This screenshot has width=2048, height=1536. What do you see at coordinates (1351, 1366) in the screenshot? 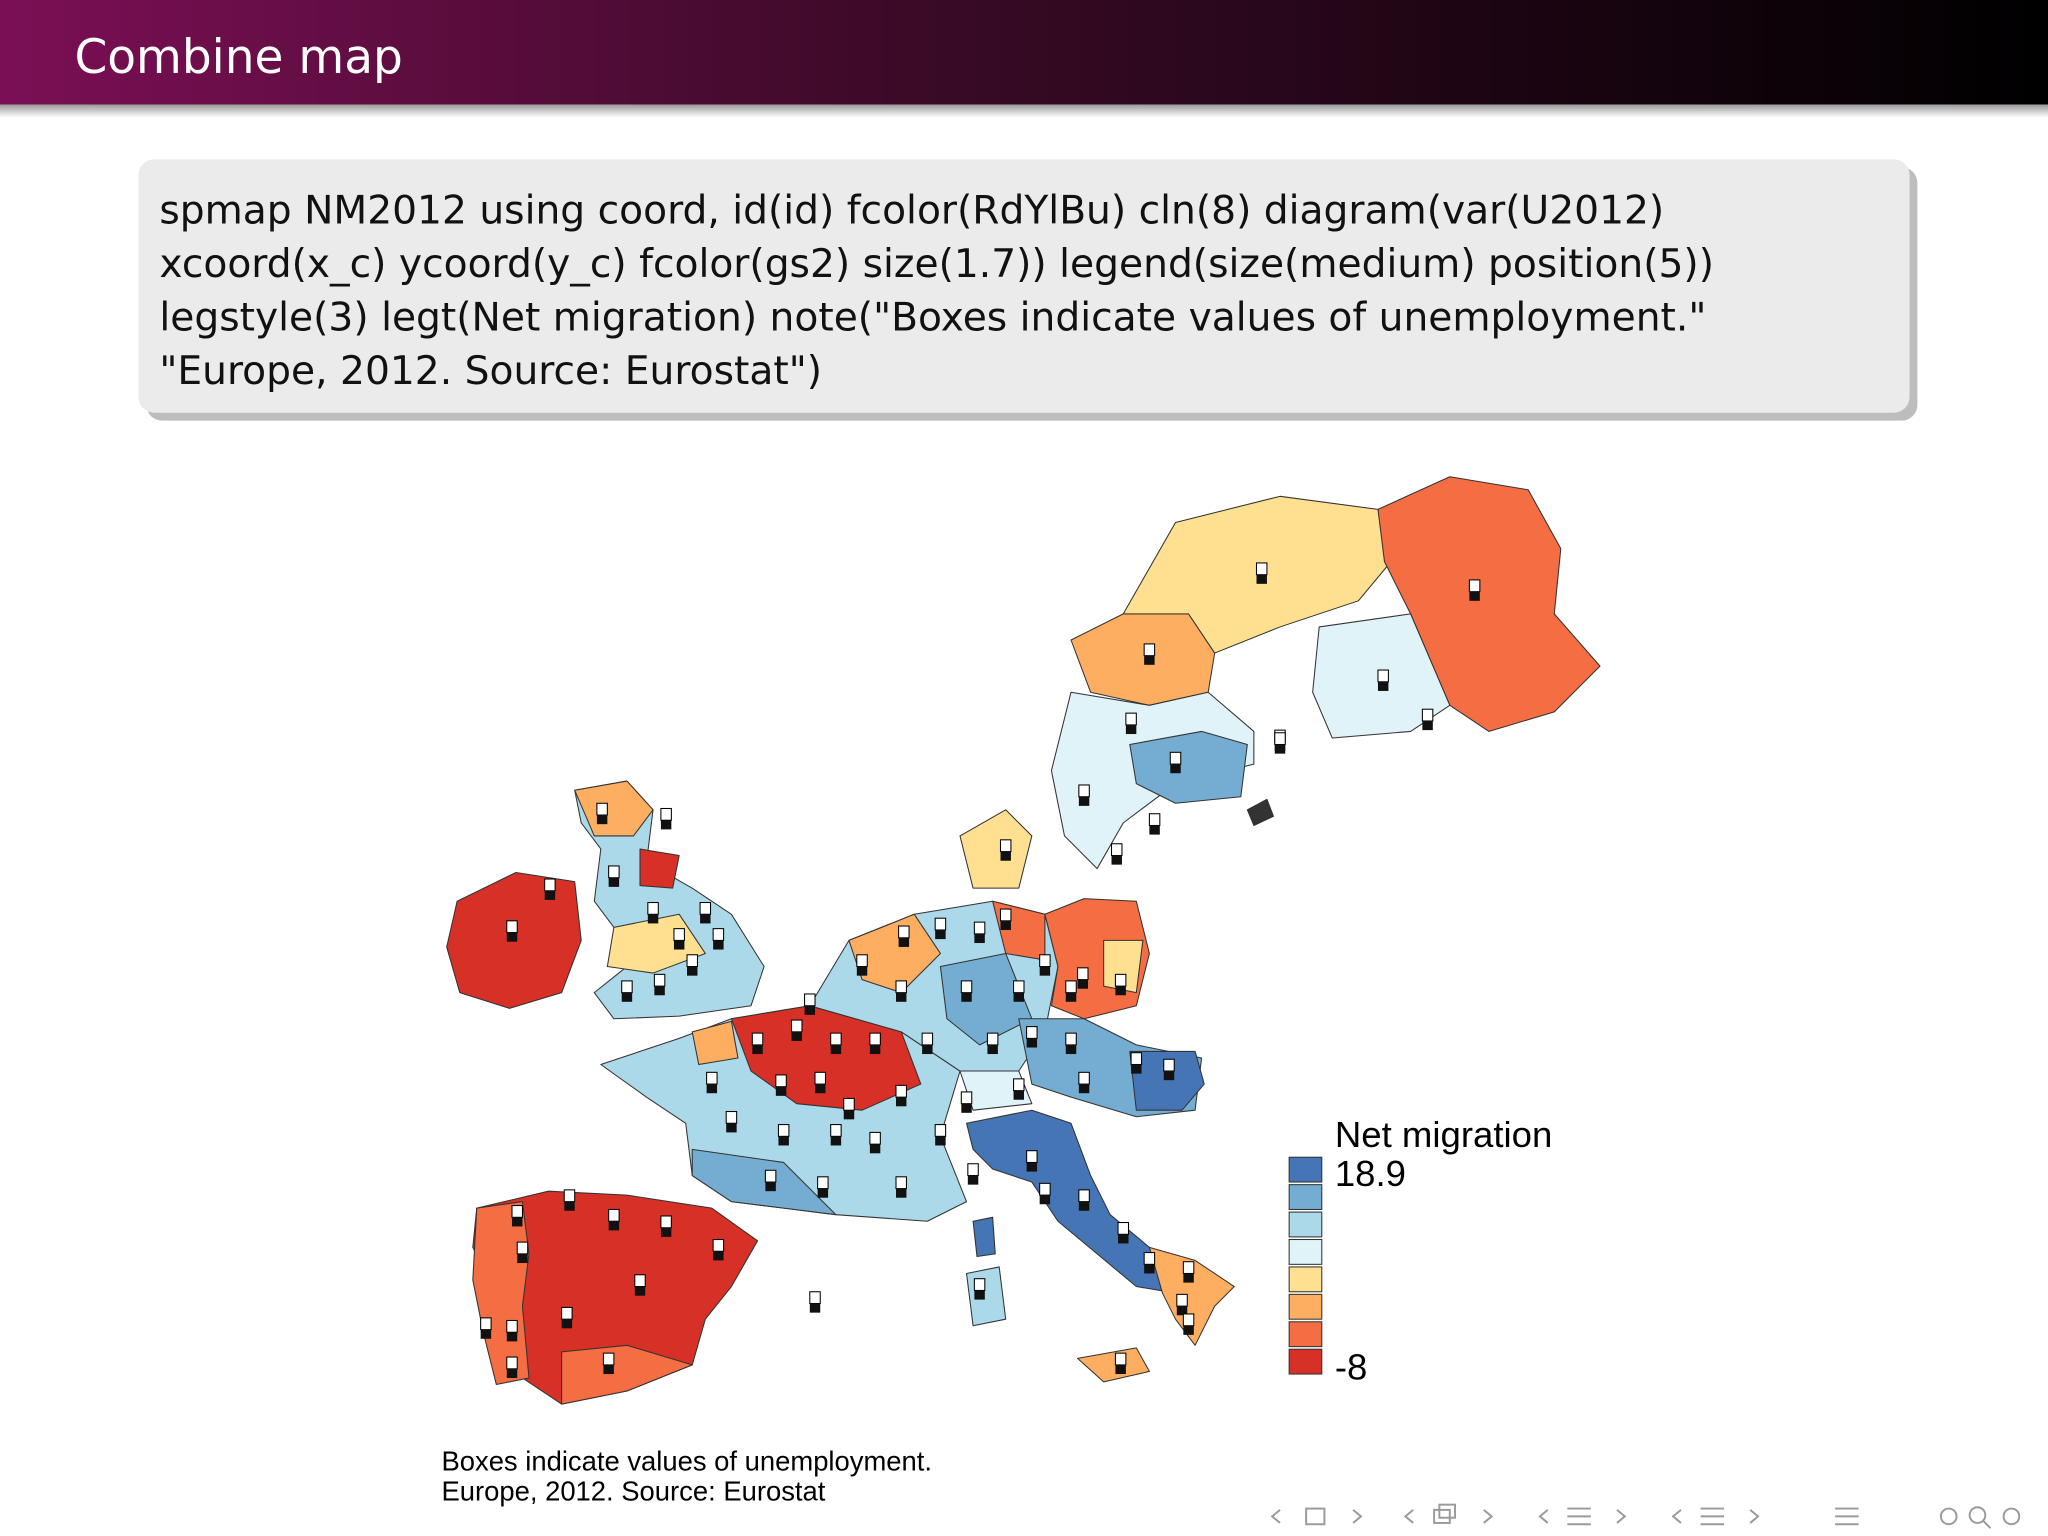
I see `legend-label: -8` at bounding box center [1351, 1366].